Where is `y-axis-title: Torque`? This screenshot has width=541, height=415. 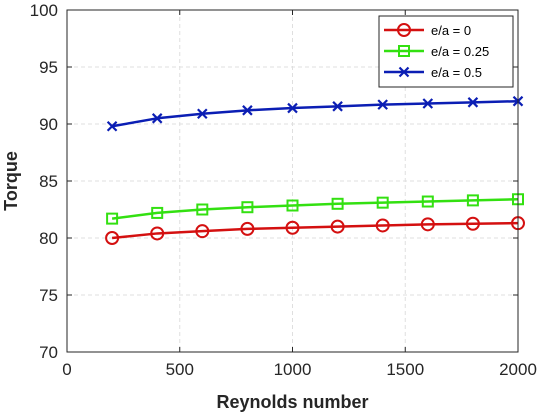 y-axis-title: Torque is located at coordinates (11, 181).